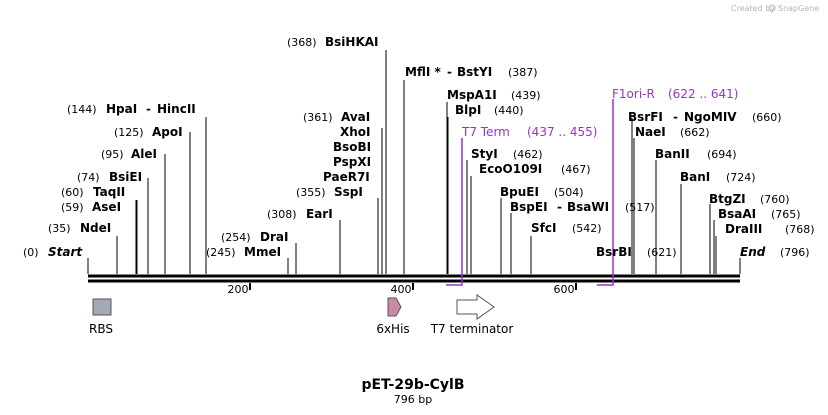 This screenshot has width=828, height=415. Describe the element at coordinates (82, 109) in the screenshot. I see `site-pos-hpai: (144)` at that location.